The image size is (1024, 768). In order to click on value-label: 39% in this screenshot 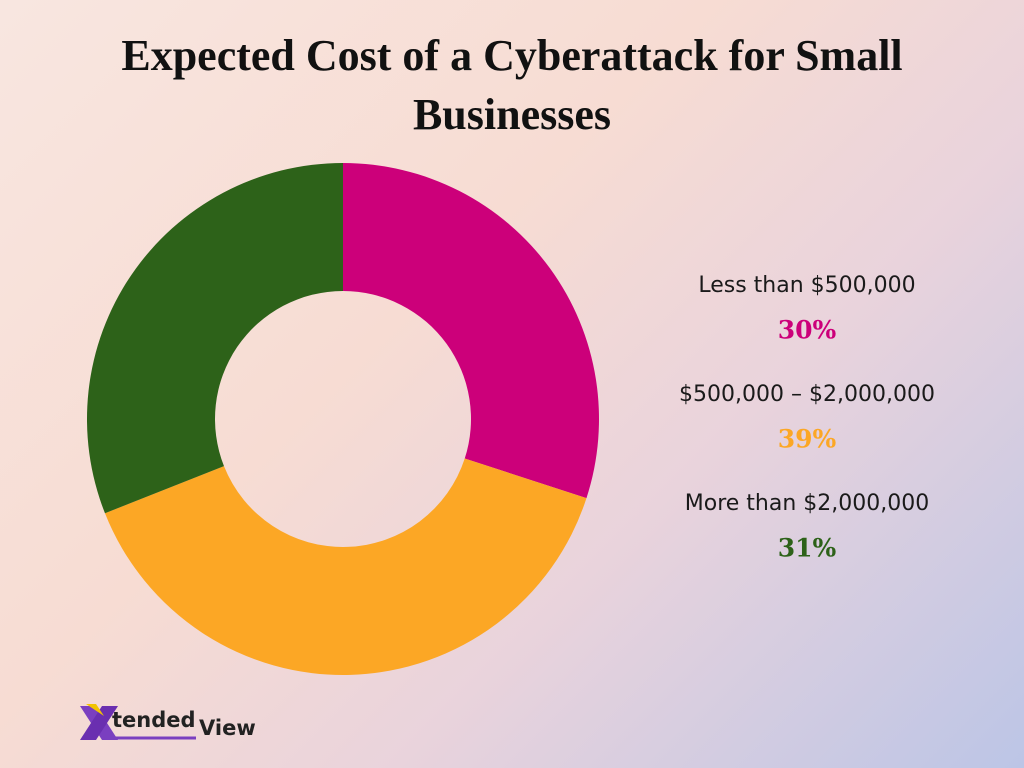, I will do `click(807, 439)`.